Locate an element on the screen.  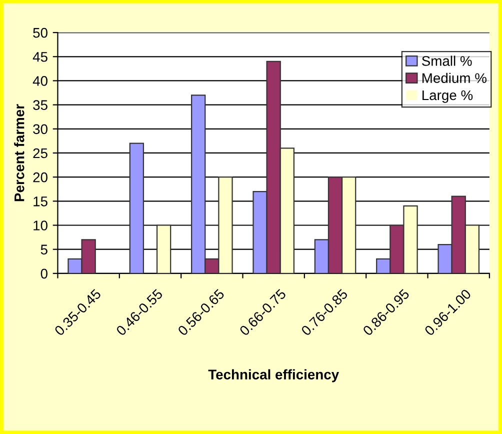
y-tick-label: 0 is located at coordinates (44, 273).